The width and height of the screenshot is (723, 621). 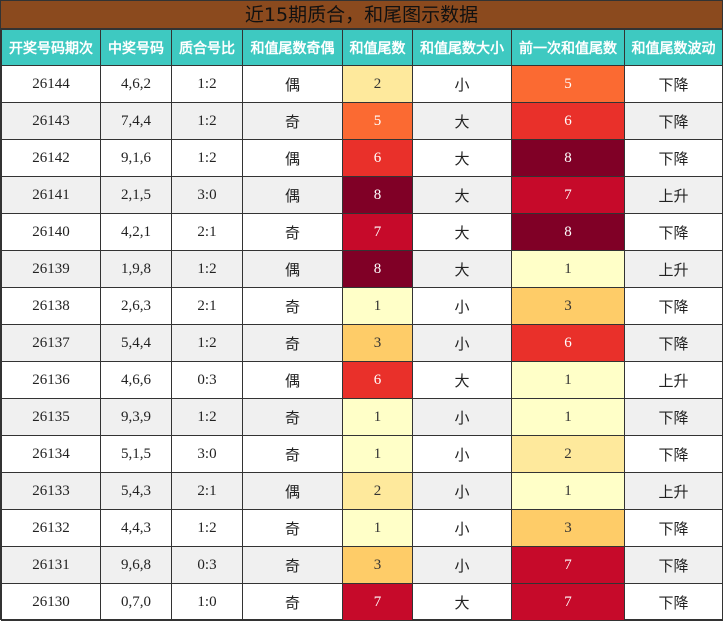 I want to click on table-cell: 5,4,4, so click(x=136, y=343).